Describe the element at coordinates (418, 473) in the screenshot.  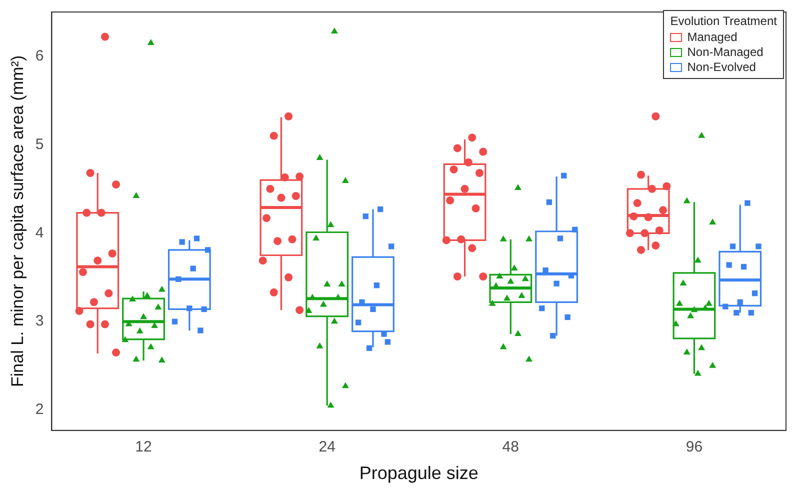
I see `x-axis-title: Propagule size` at that location.